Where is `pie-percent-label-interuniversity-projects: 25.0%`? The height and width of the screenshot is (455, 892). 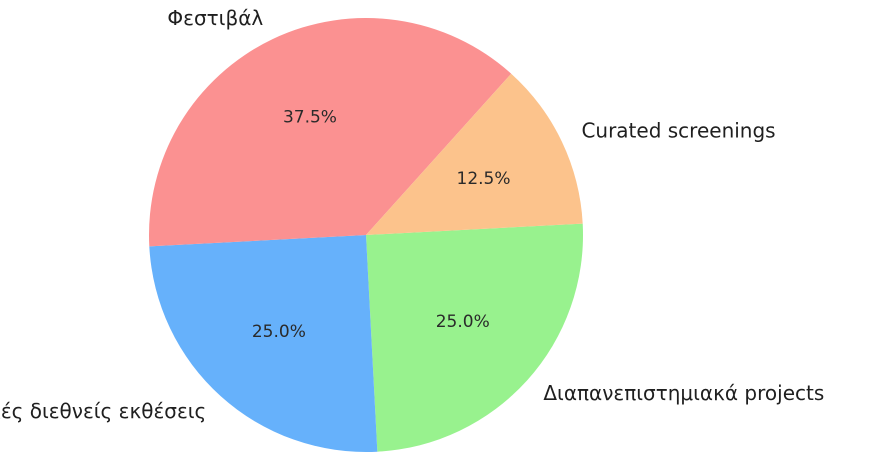
pie-percent-label-interuniversity-projects: 25.0% is located at coordinates (463, 322).